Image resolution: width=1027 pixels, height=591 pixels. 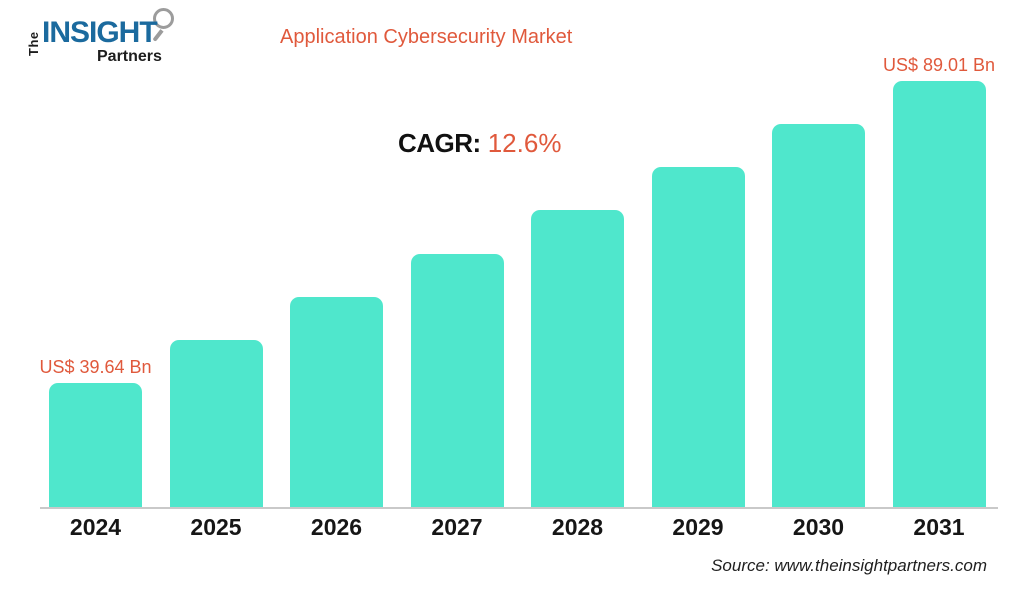 What do you see at coordinates (95, 432) in the screenshot?
I see `bar-2024: US$ 39.64 Bn` at bounding box center [95, 432].